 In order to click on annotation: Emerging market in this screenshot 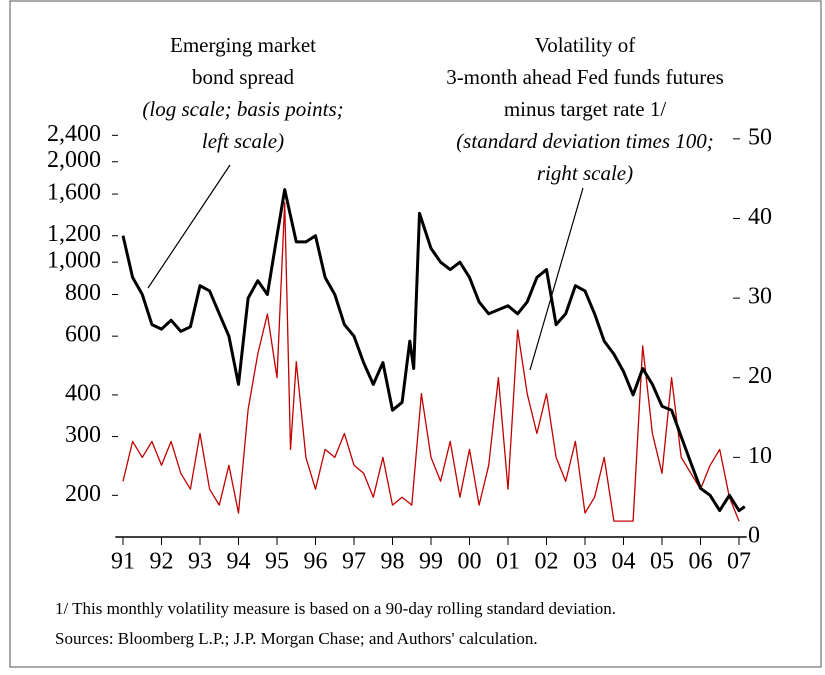, I will do `click(243, 45)`.